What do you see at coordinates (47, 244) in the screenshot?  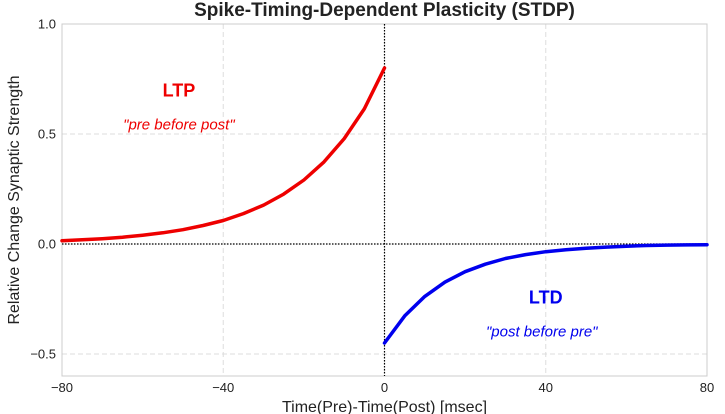 I see `y-tick-label: 0.0` at bounding box center [47, 244].